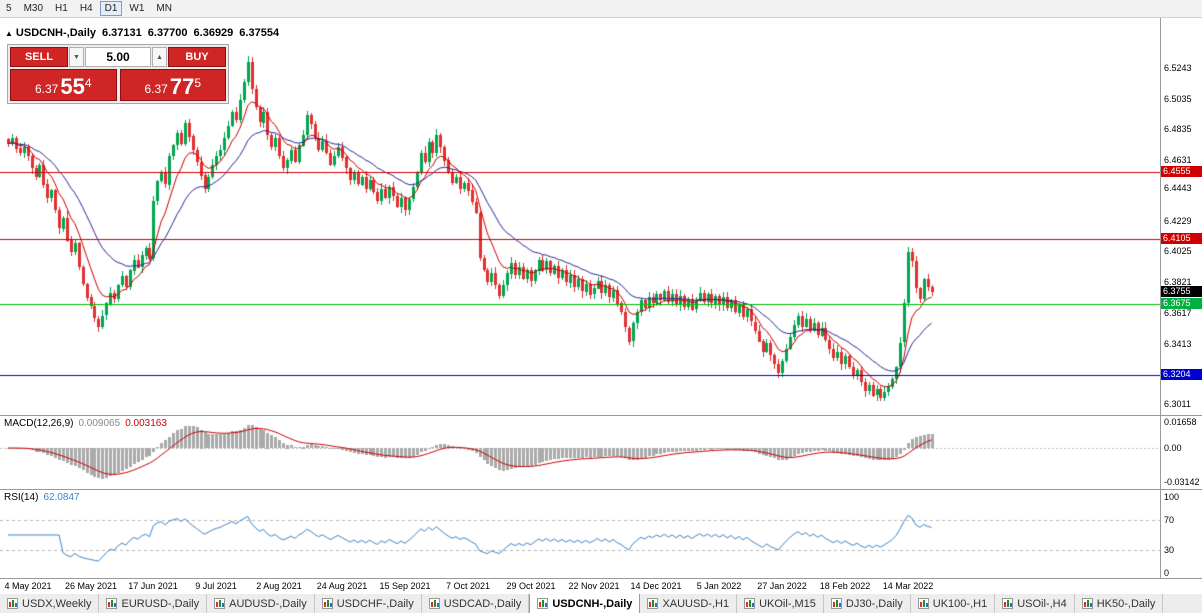 The width and height of the screenshot is (1202, 613). Describe the element at coordinates (99, 423) in the screenshot. I see `macd-value-main: 0.009065` at that location.